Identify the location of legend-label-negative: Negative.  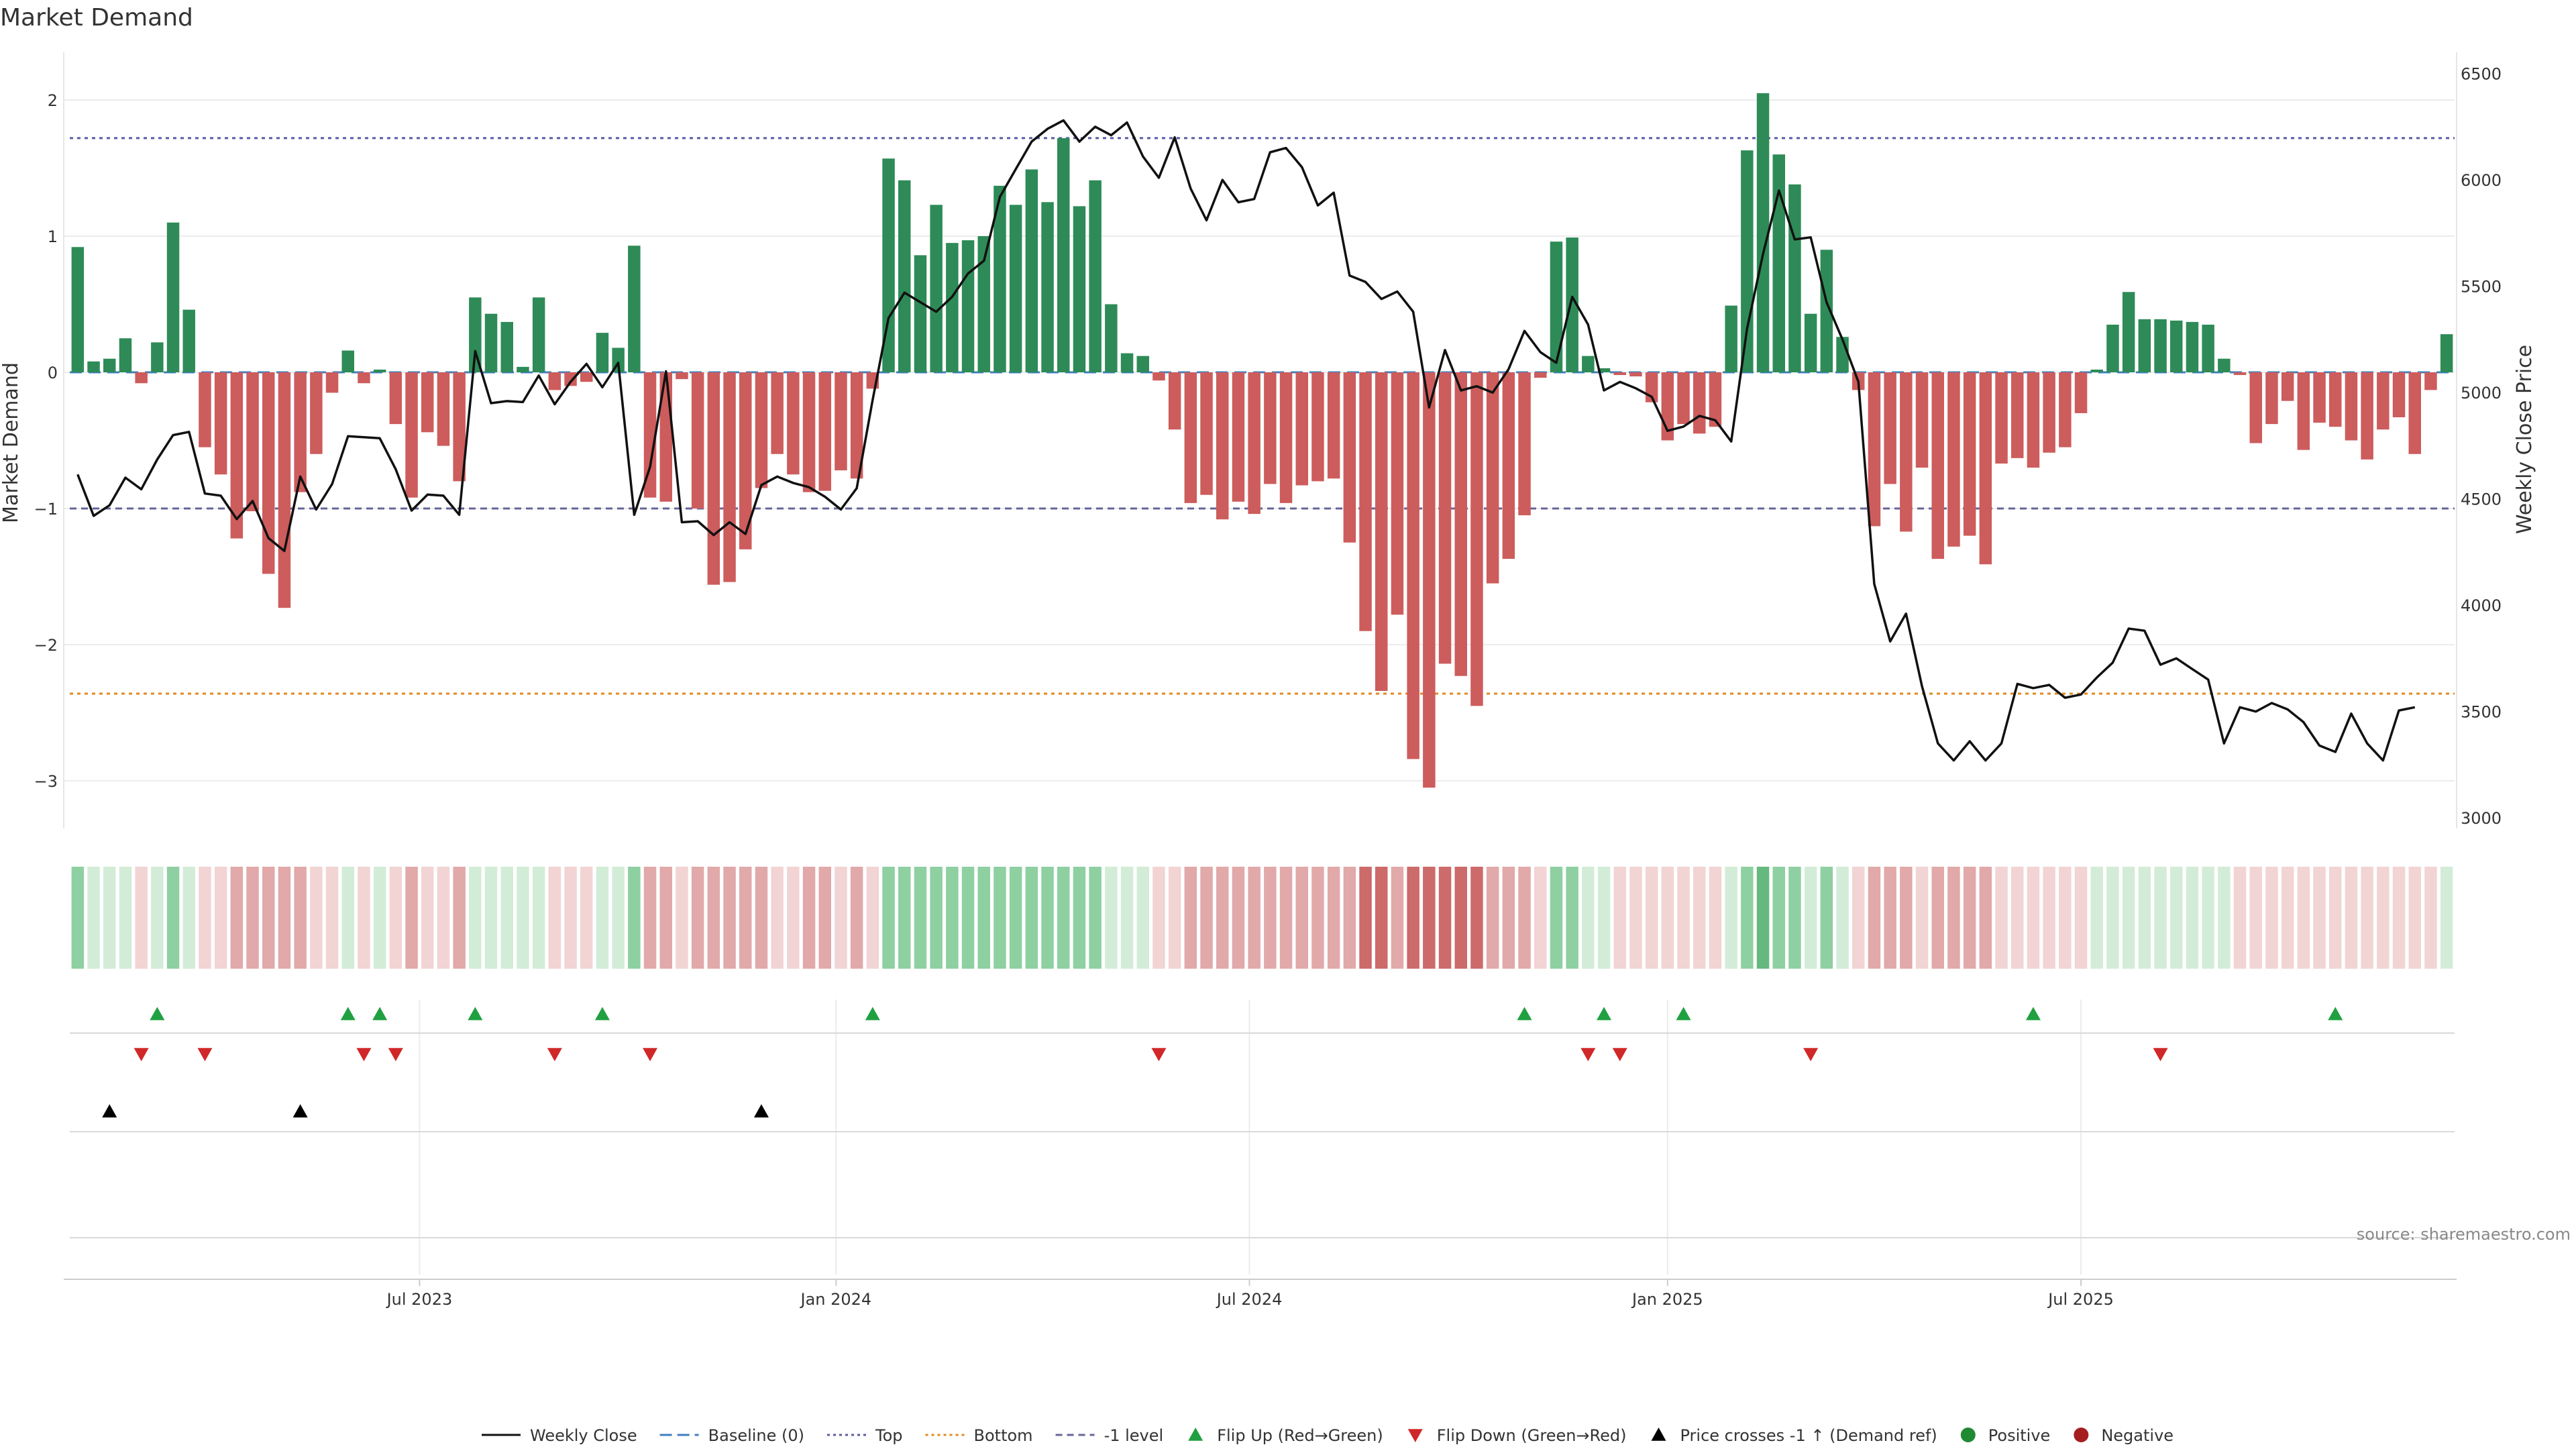
(2137, 1435).